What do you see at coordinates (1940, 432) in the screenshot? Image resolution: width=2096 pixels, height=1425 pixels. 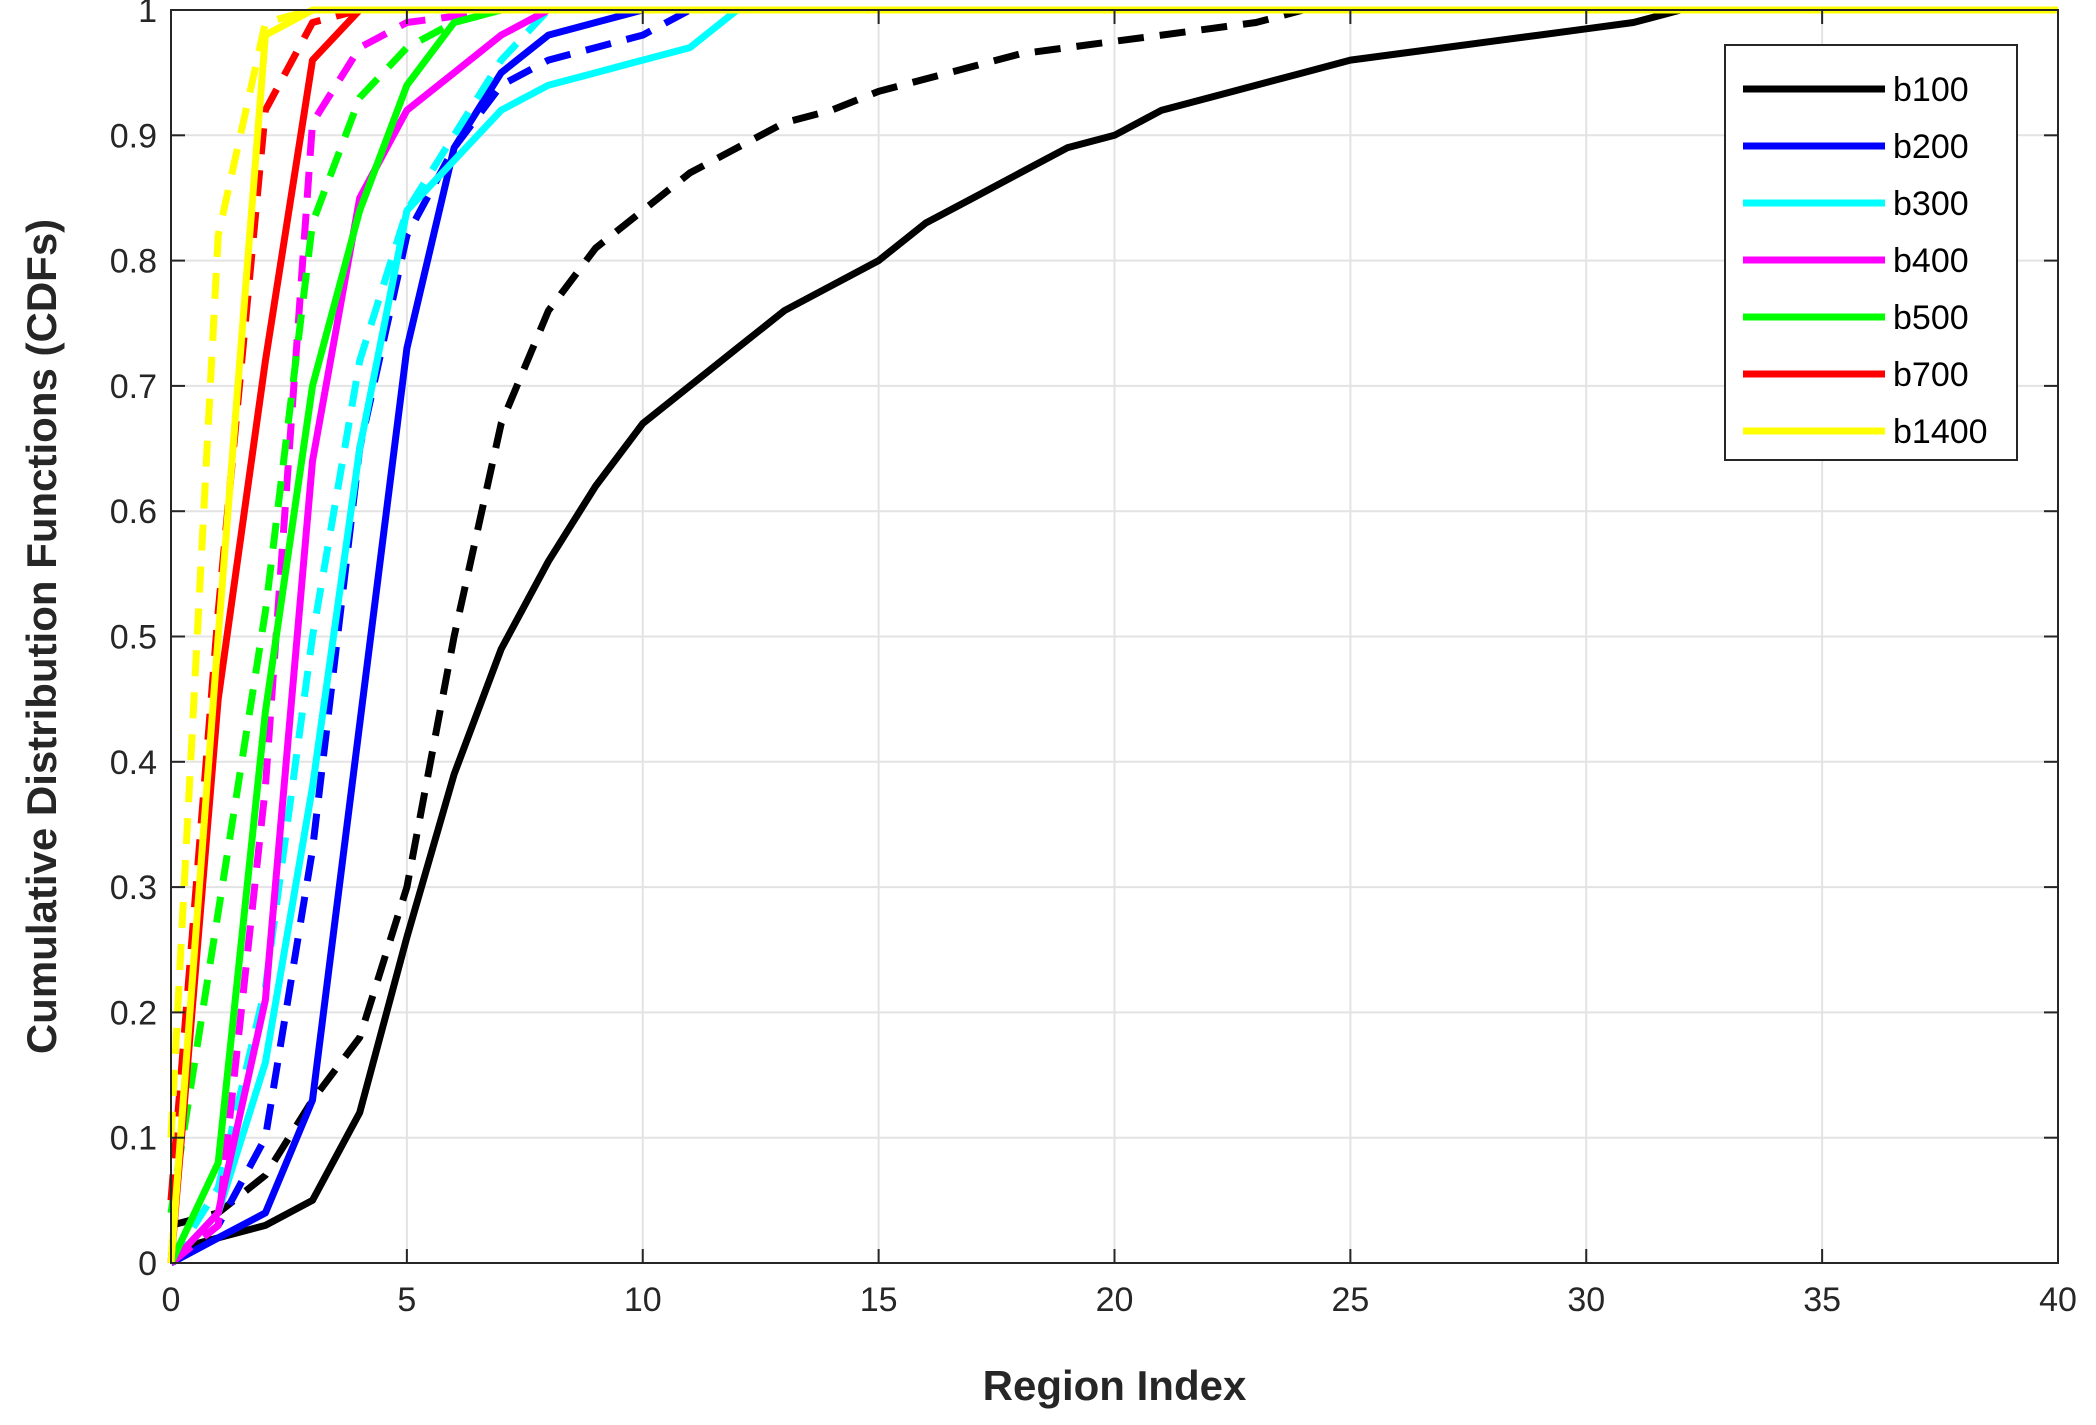 I see `legend-label-b1400: b1400` at bounding box center [1940, 432].